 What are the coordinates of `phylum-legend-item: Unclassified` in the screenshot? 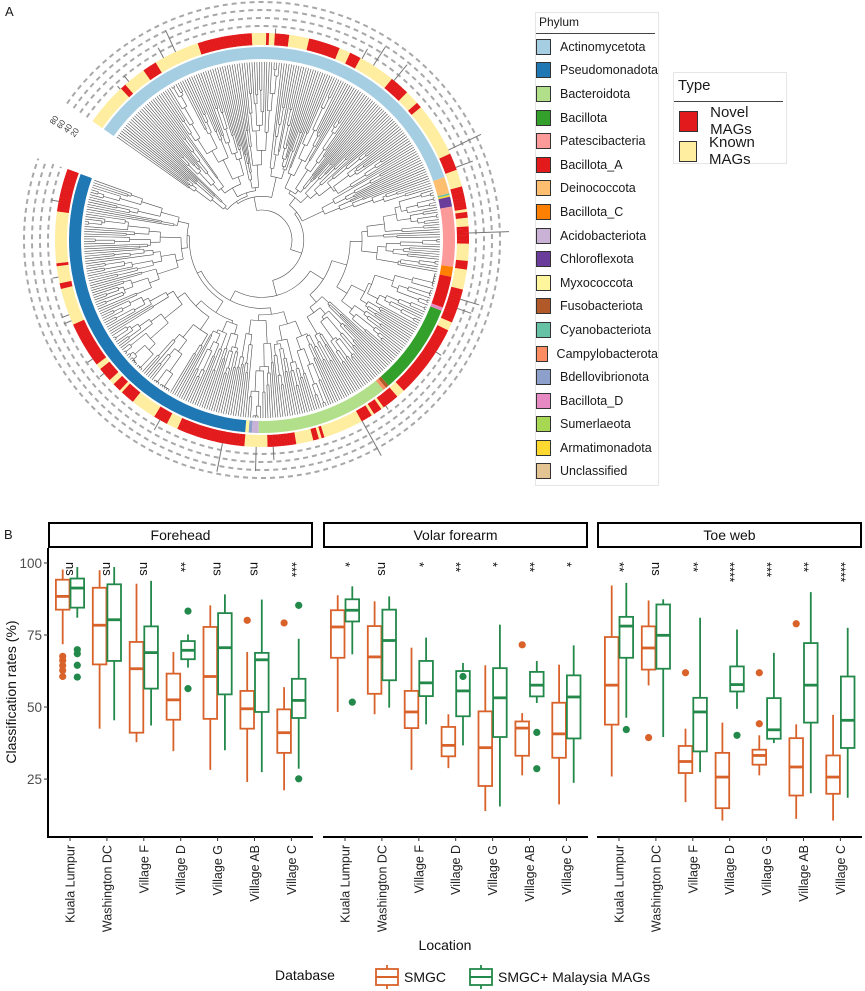 It's located at (597, 472).